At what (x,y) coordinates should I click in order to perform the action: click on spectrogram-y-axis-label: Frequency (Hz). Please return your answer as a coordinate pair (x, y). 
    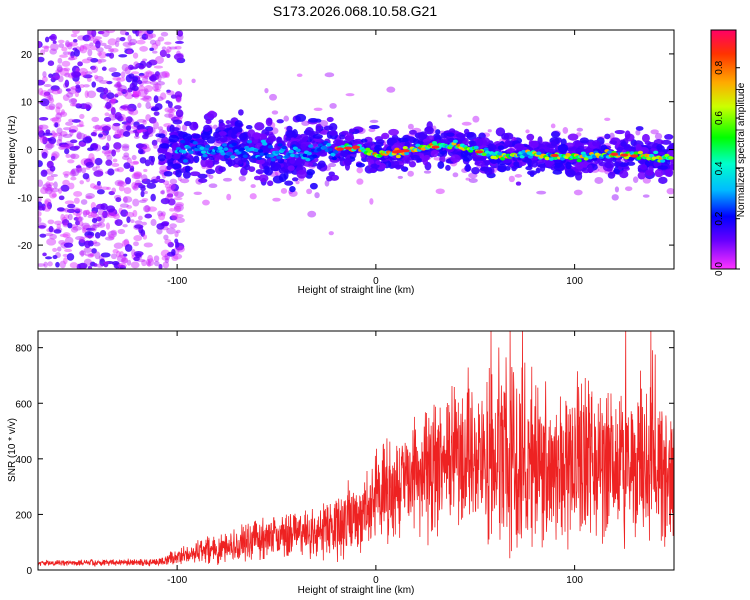
    Looking at the image, I should click on (12, 150).